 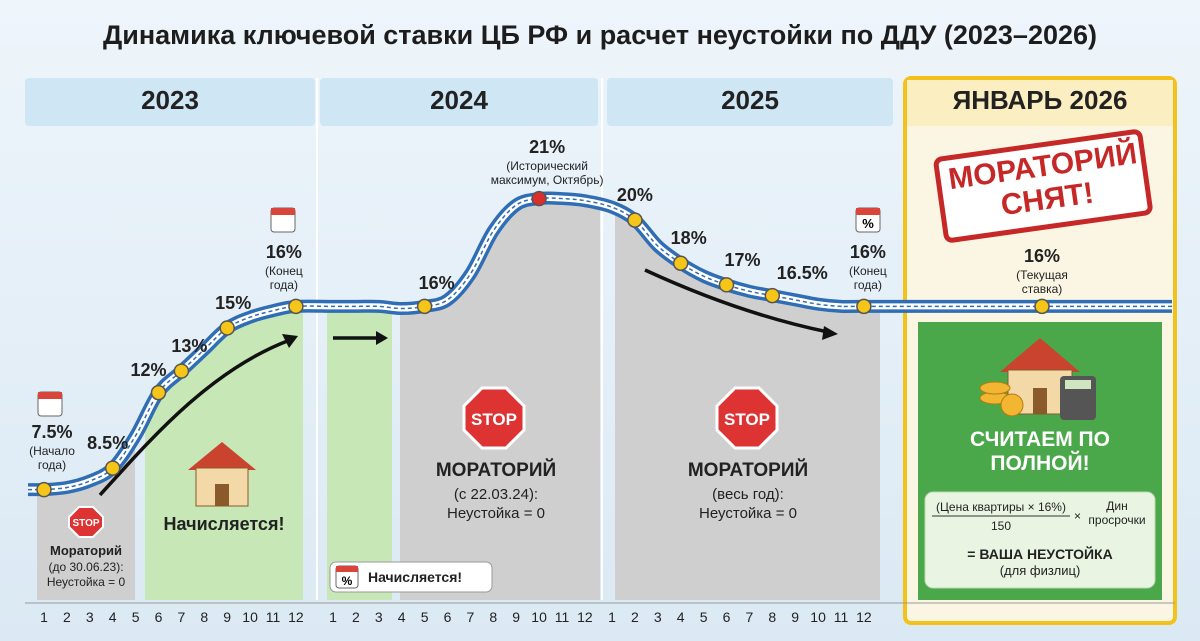 What do you see at coordinates (411, 577) in the screenshot?
I see `accrual-badge` at bounding box center [411, 577].